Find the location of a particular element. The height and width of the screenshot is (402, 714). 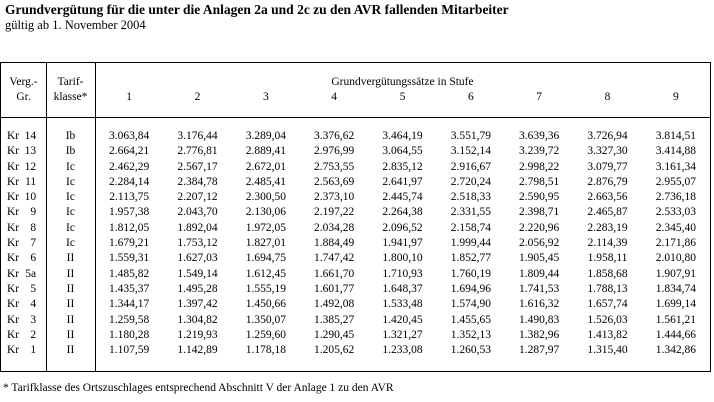

cell-stufe-value: 1.350,07 is located at coordinates (265, 319).